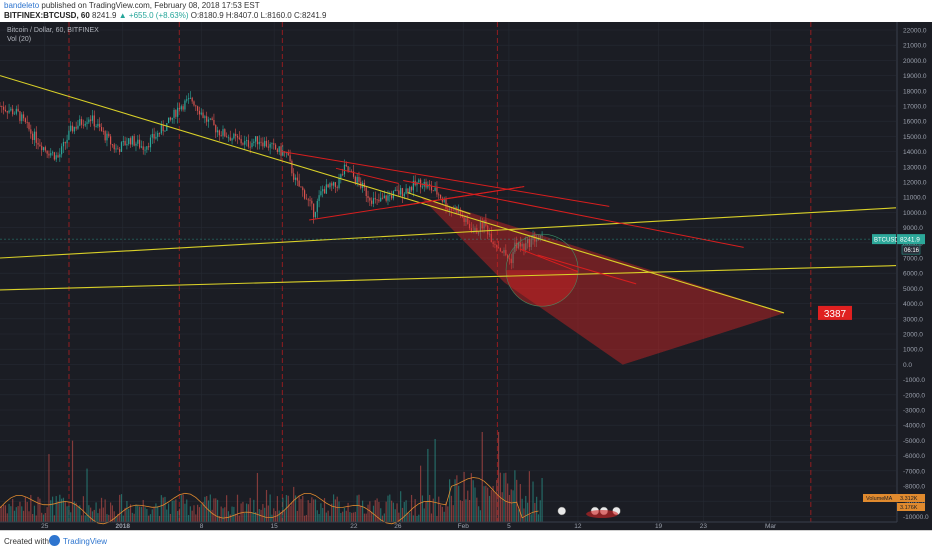  What do you see at coordinates (123, 526) in the screenshot?
I see `x-tick-label: 2018` at bounding box center [123, 526].